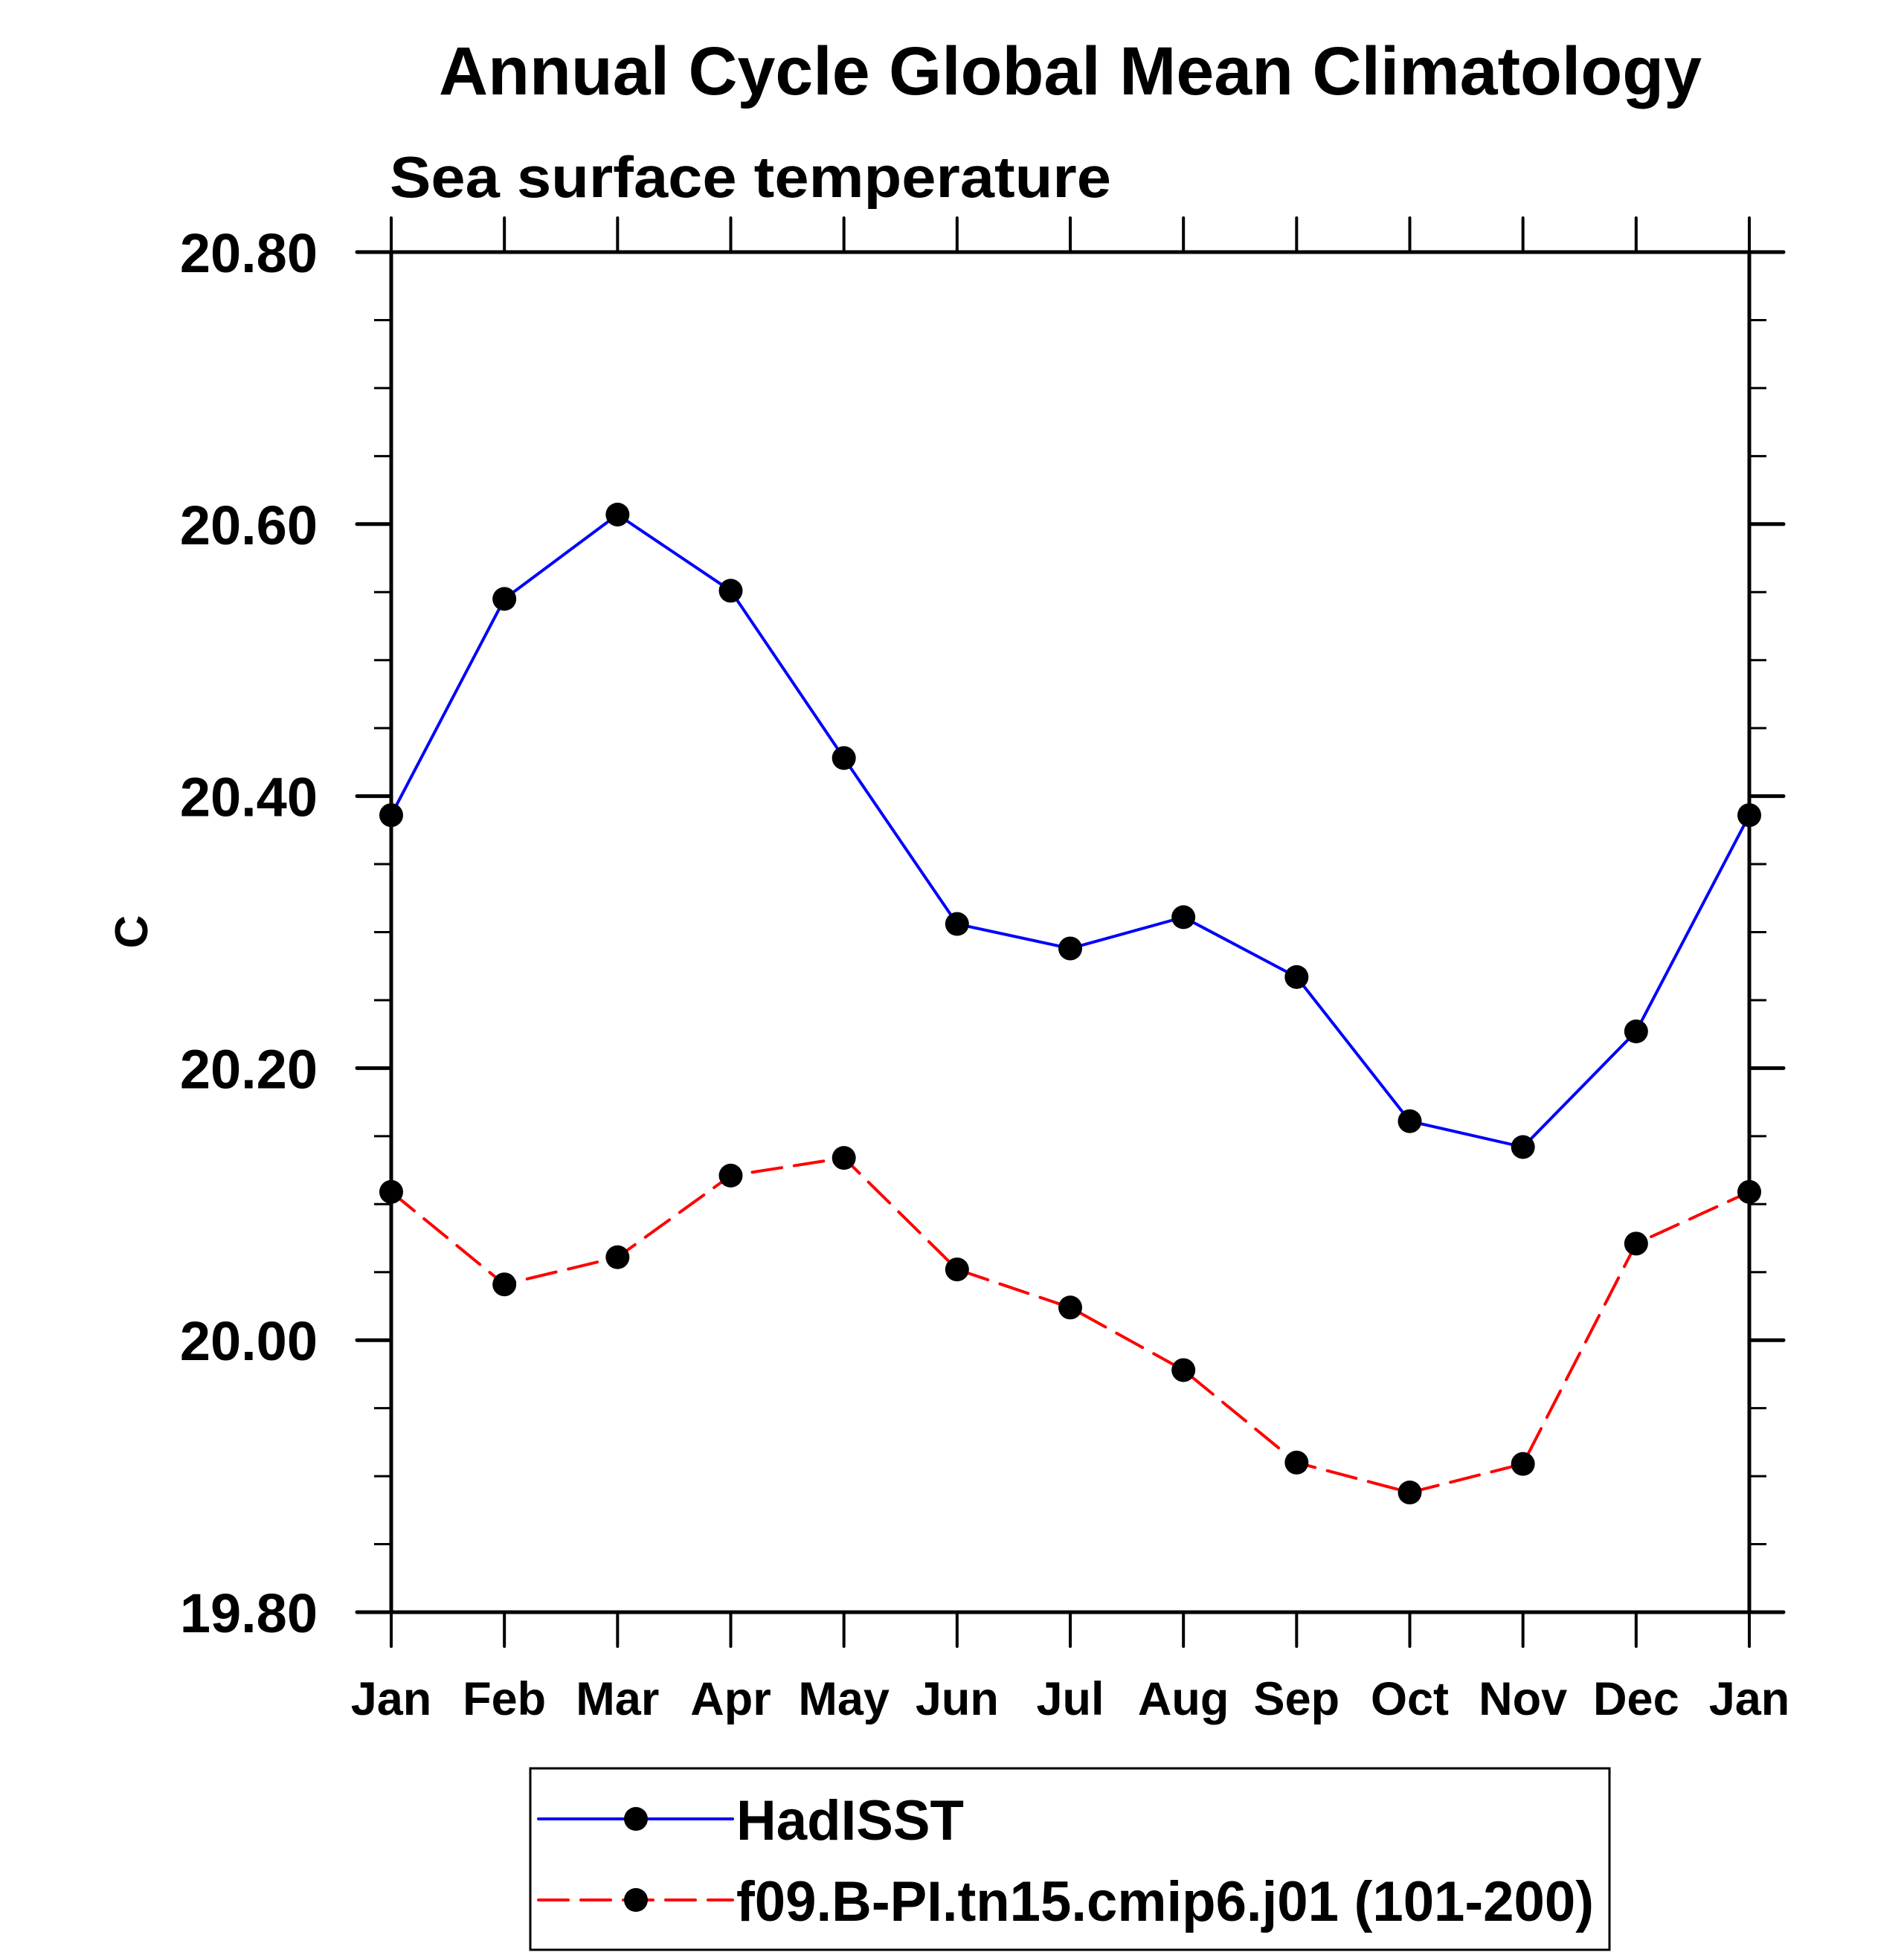 This screenshot has width=1904, height=1955. I want to click on x-tick-label: Oct, so click(1410, 1699).